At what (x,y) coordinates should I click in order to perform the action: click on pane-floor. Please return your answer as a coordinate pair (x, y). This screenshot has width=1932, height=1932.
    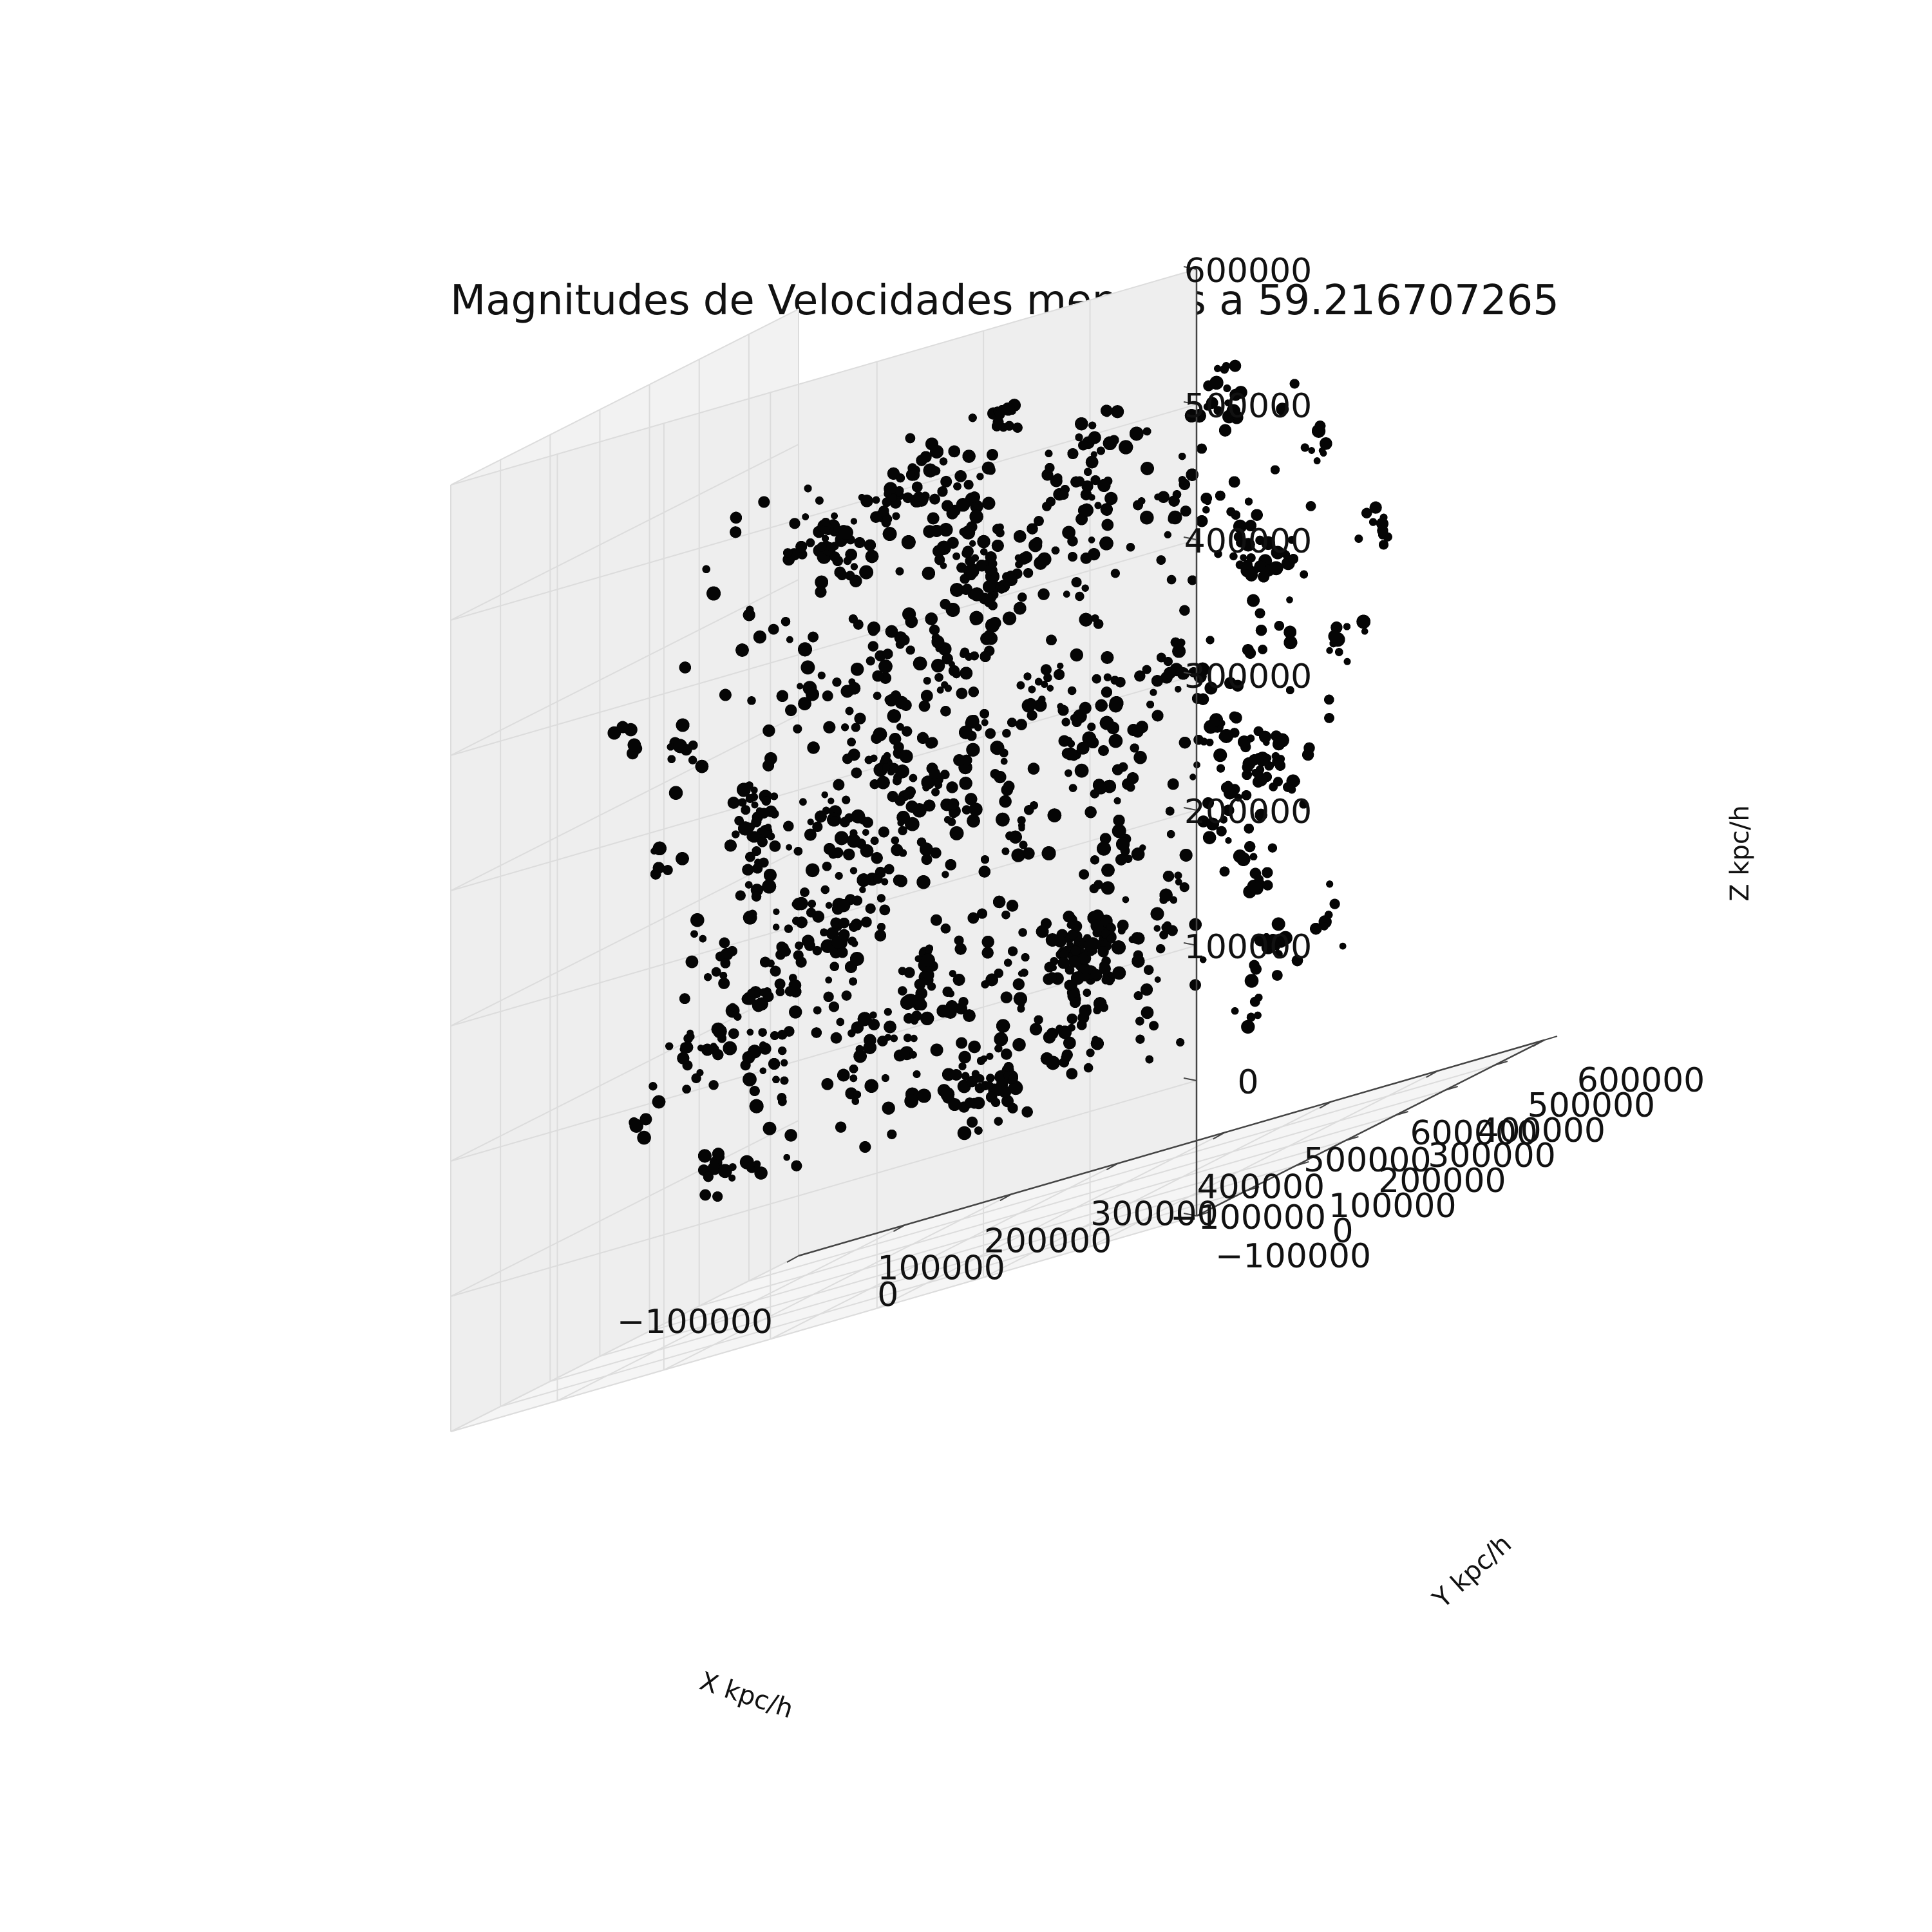
    Looking at the image, I should click on (998, 1236).